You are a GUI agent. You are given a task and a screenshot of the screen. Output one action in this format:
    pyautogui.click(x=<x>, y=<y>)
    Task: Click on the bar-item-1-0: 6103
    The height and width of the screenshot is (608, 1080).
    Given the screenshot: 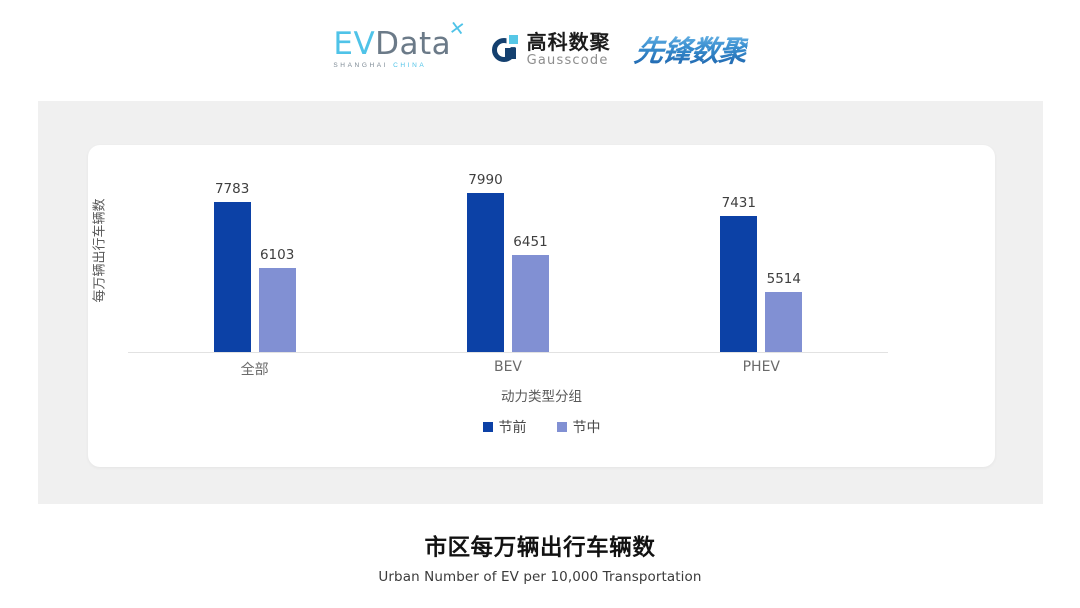 What is the action you would take?
    pyautogui.click(x=277, y=253)
    